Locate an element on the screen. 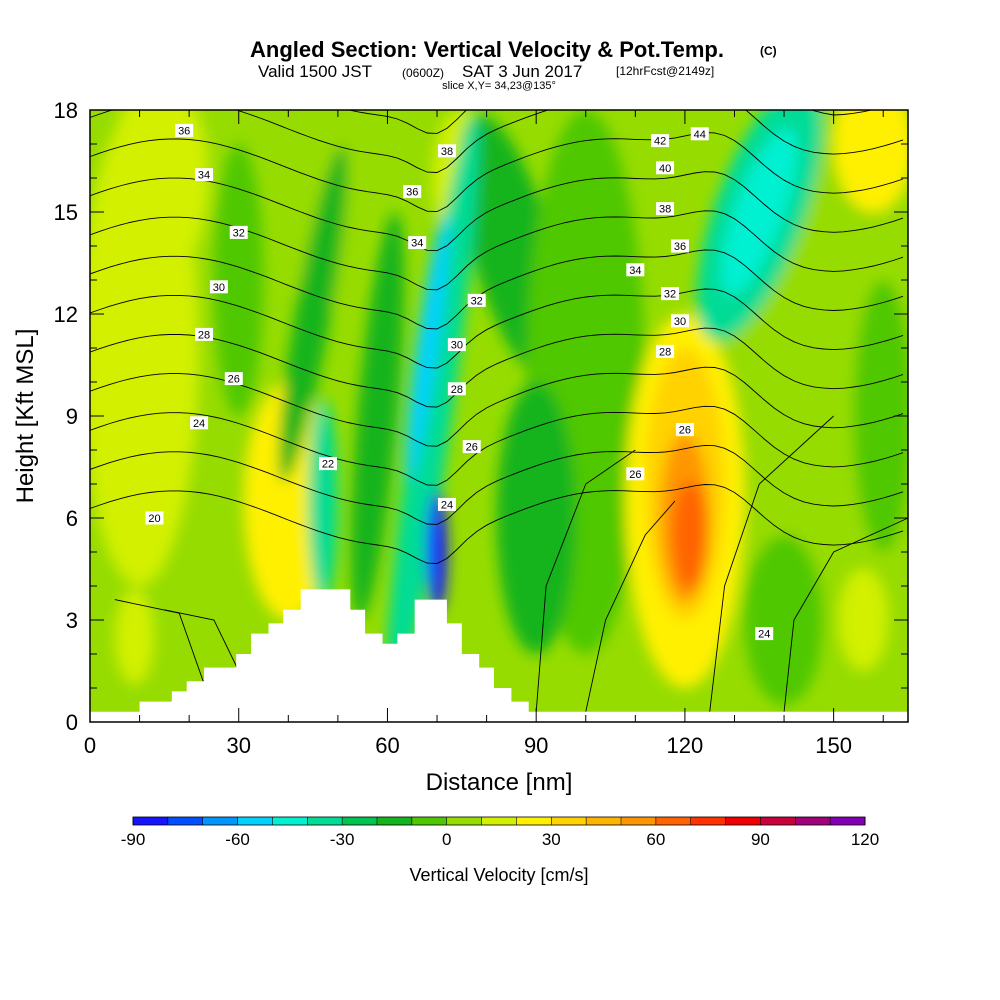  colorbar-tick-label: 0 is located at coordinates (446, 839).